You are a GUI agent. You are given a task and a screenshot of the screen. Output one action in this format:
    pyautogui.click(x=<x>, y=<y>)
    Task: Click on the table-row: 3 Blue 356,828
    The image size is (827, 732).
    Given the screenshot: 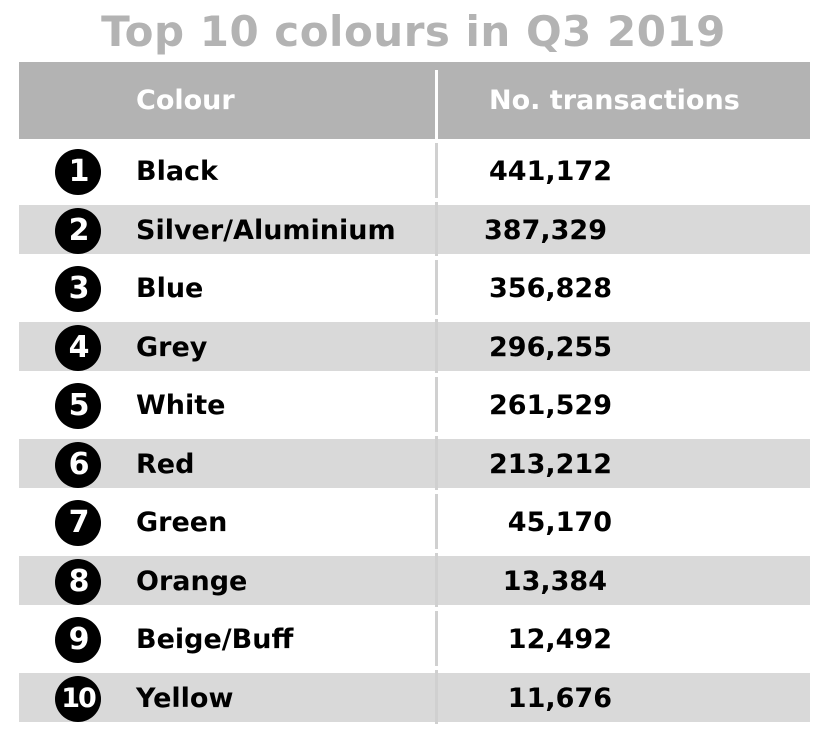 What is the action you would take?
    pyautogui.click(x=414, y=285)
    